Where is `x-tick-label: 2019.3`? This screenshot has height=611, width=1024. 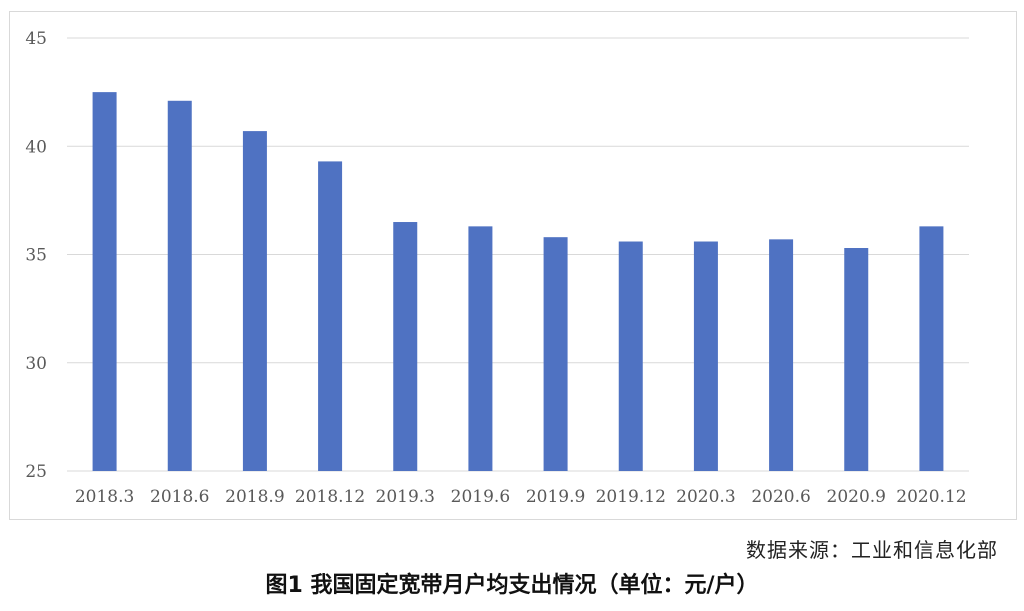 x-tick-label: 2019.3 is located at coordinates (405, 497).